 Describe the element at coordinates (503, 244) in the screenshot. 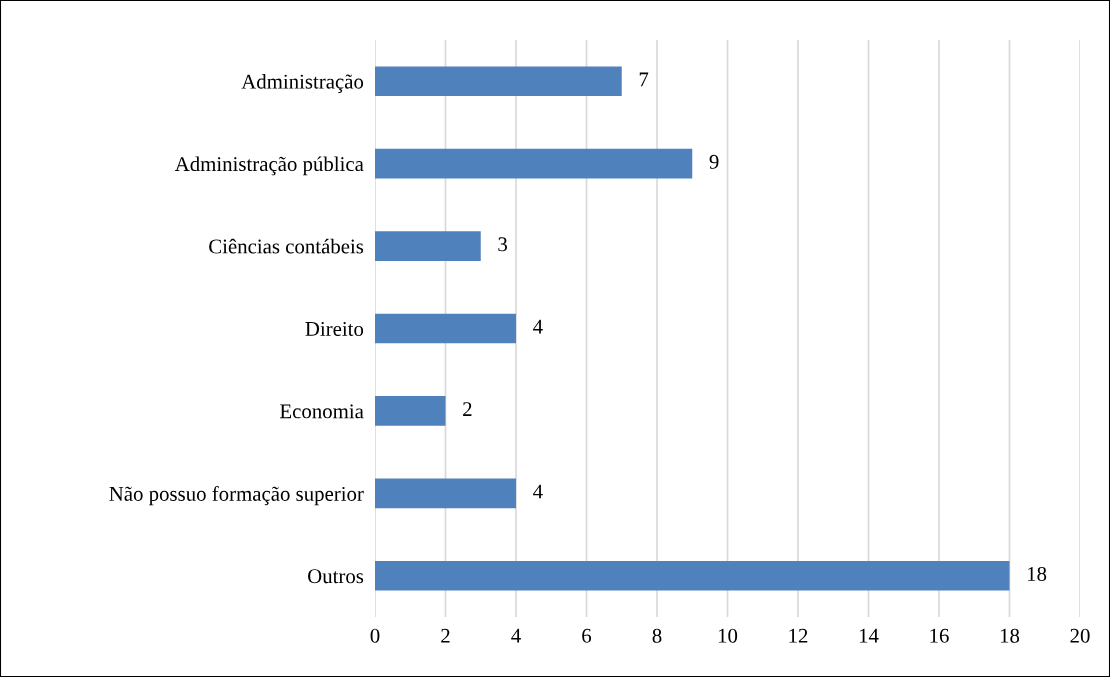

I see `data-label: 3` at that location.